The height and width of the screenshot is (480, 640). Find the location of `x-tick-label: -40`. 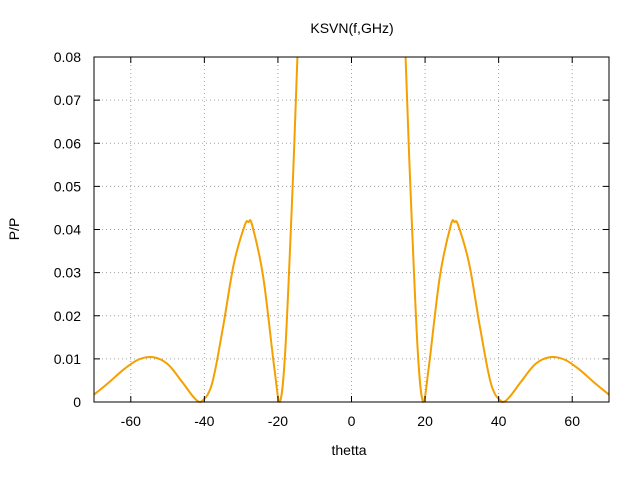

x-tick-label: -40 is located at coordinates (204, 421).